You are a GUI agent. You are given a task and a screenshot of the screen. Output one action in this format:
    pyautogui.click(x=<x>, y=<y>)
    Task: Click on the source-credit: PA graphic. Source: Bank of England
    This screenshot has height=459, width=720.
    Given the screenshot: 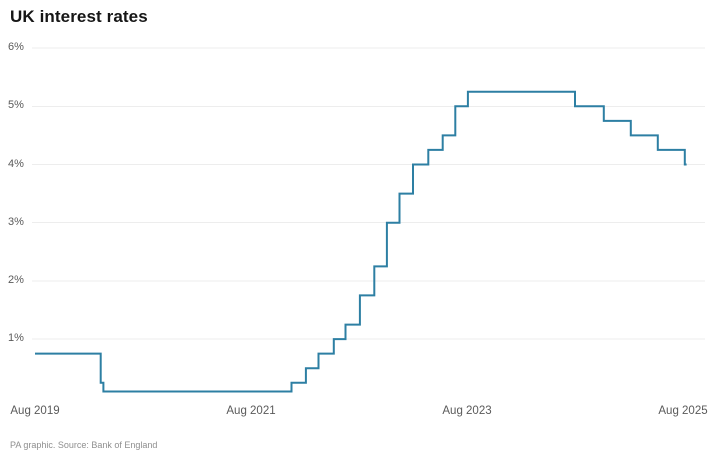 What is the action you would take?
    pyautogui.click(x=84, y=445)
    